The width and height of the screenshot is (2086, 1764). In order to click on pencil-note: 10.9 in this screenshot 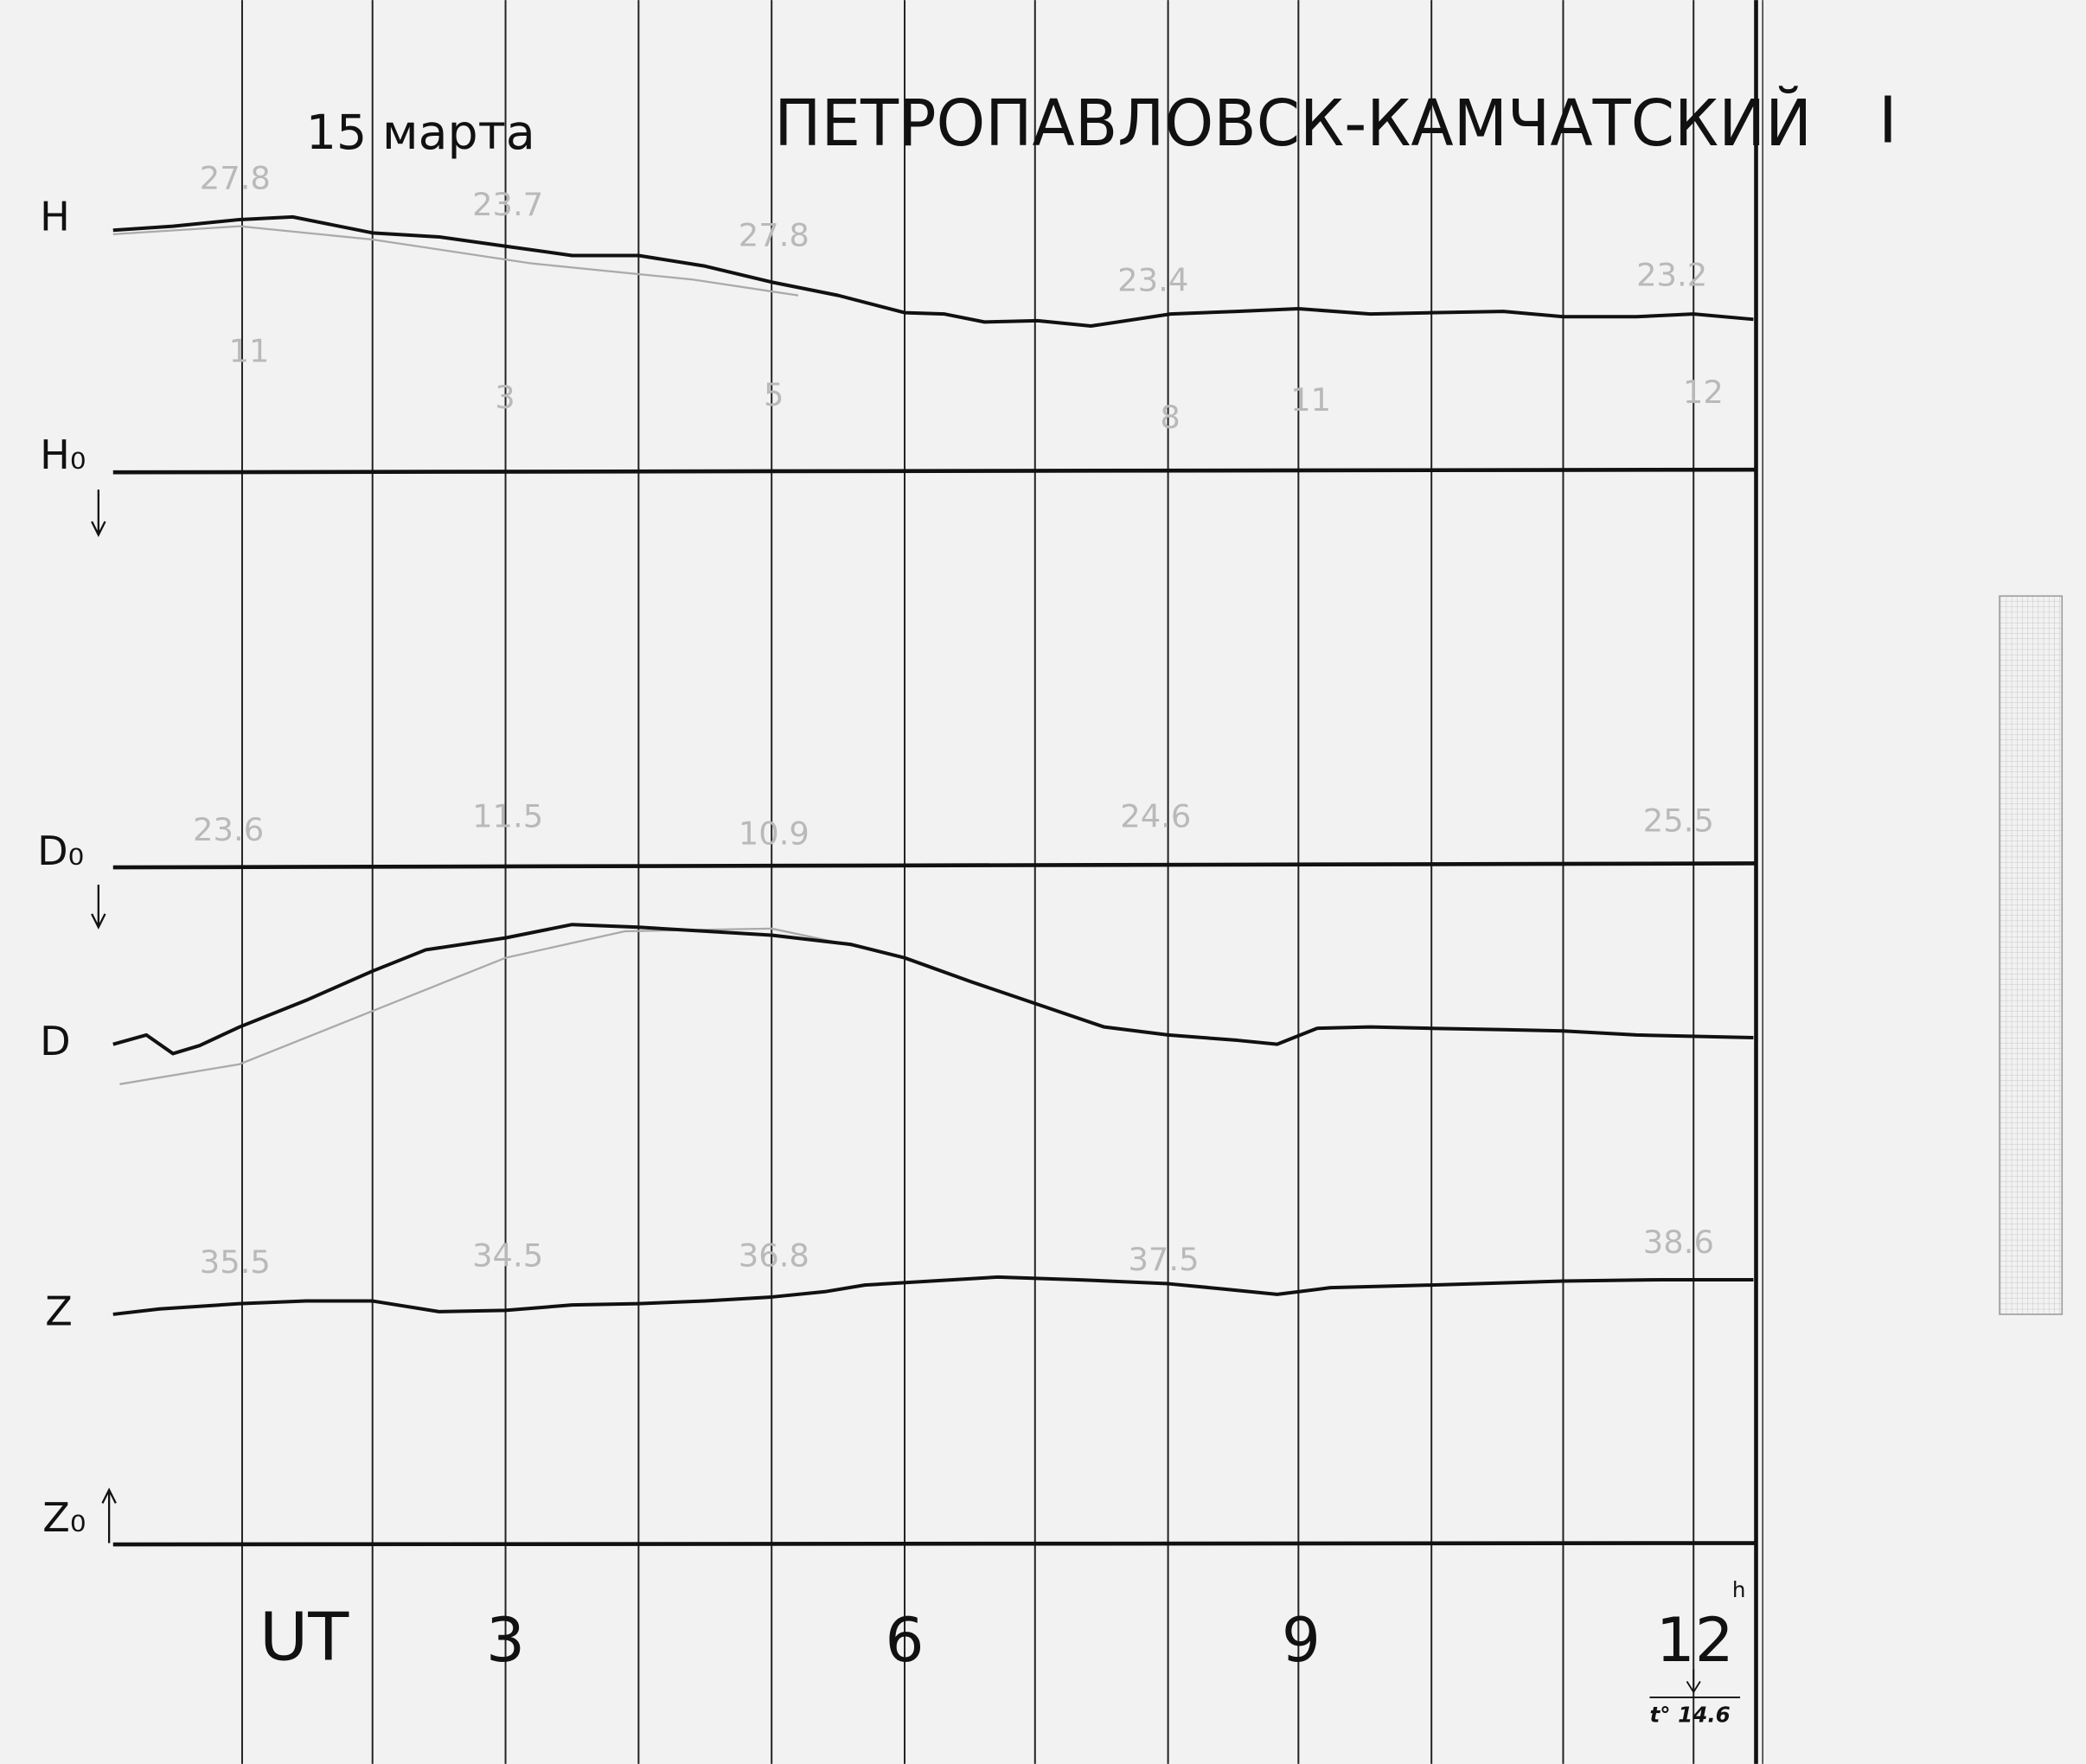, I will do `click(774, 834)`.